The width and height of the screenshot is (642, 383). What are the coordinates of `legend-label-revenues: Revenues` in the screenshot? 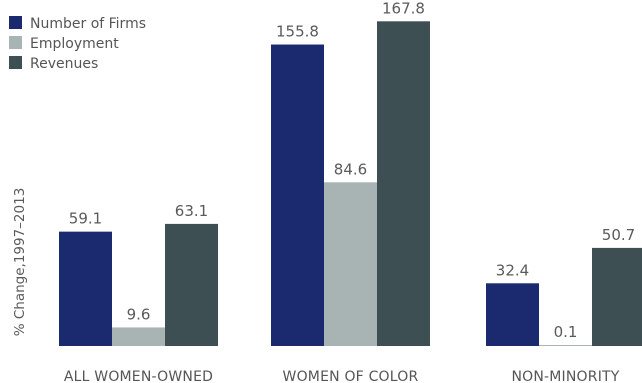 It's located at (64, 64).